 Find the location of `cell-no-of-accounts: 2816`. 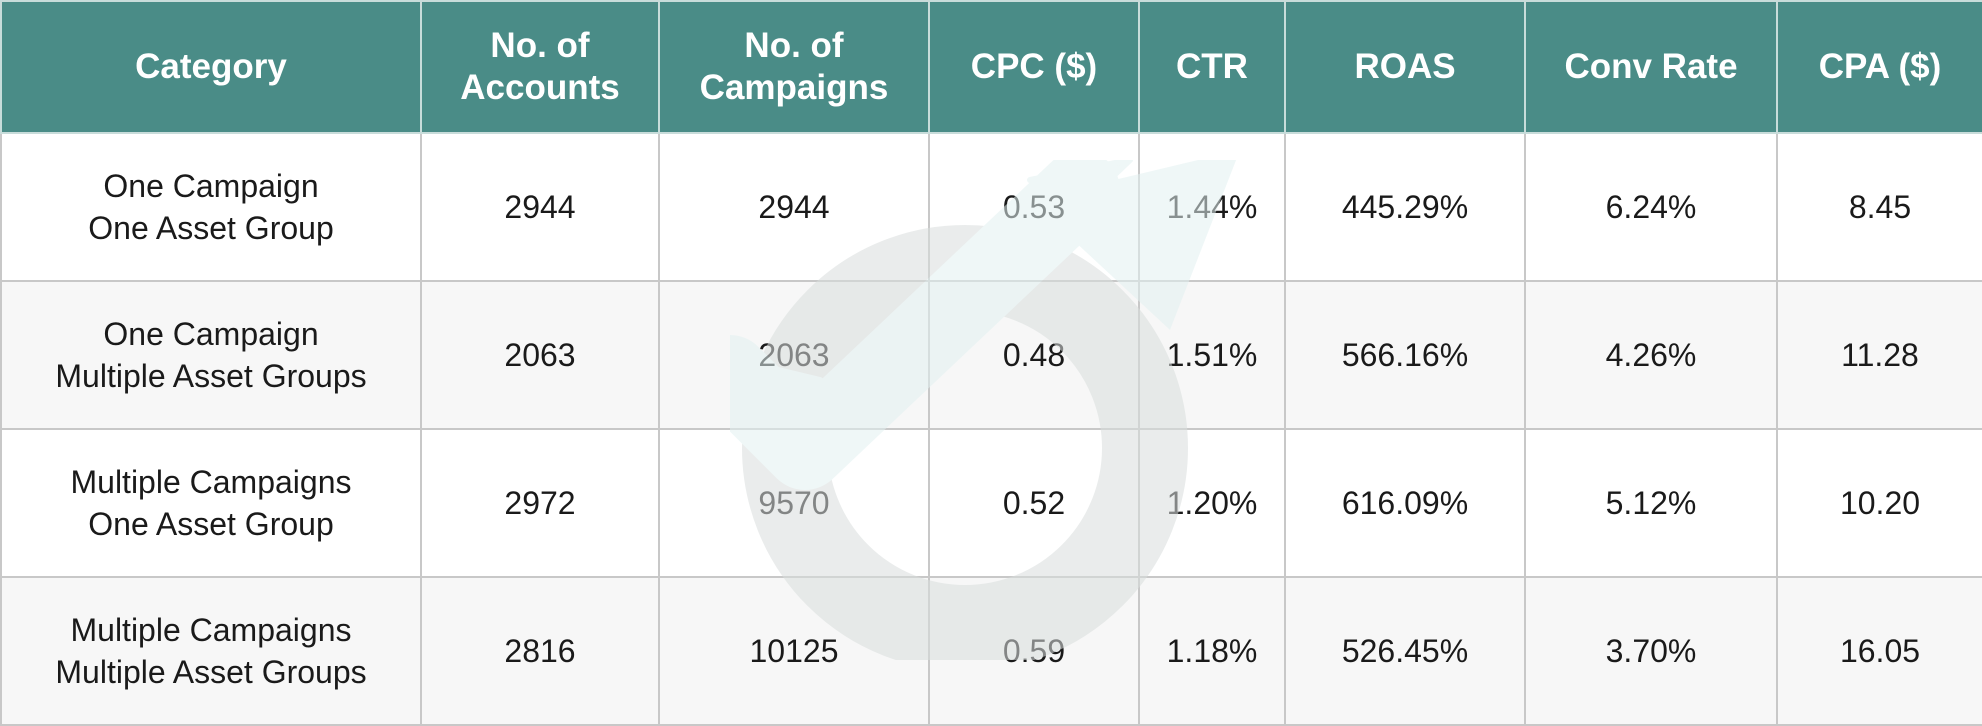

cell-no-of-accounts: 2816 is located at coordinates (540, 651).